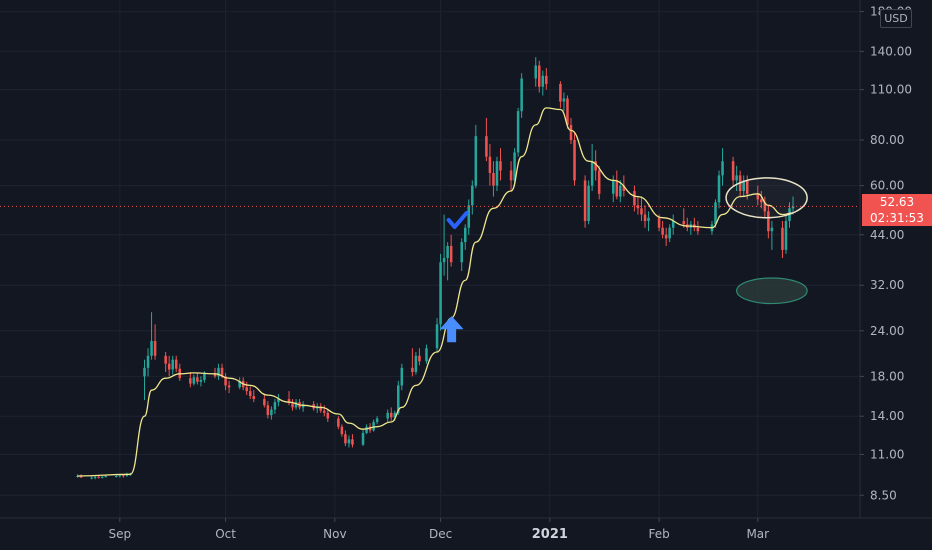  Describe the element at coordinates (897, 218) in the screenshot. I see `bar-countdown-label: 02:31:53` at that location.